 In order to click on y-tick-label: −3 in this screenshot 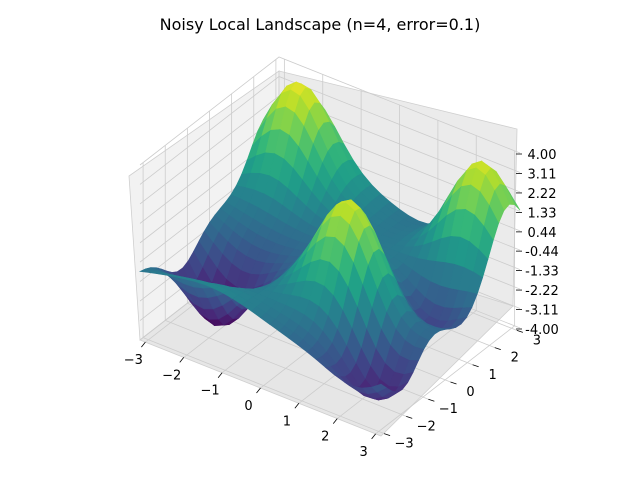, I will do `click(404, 444)`.